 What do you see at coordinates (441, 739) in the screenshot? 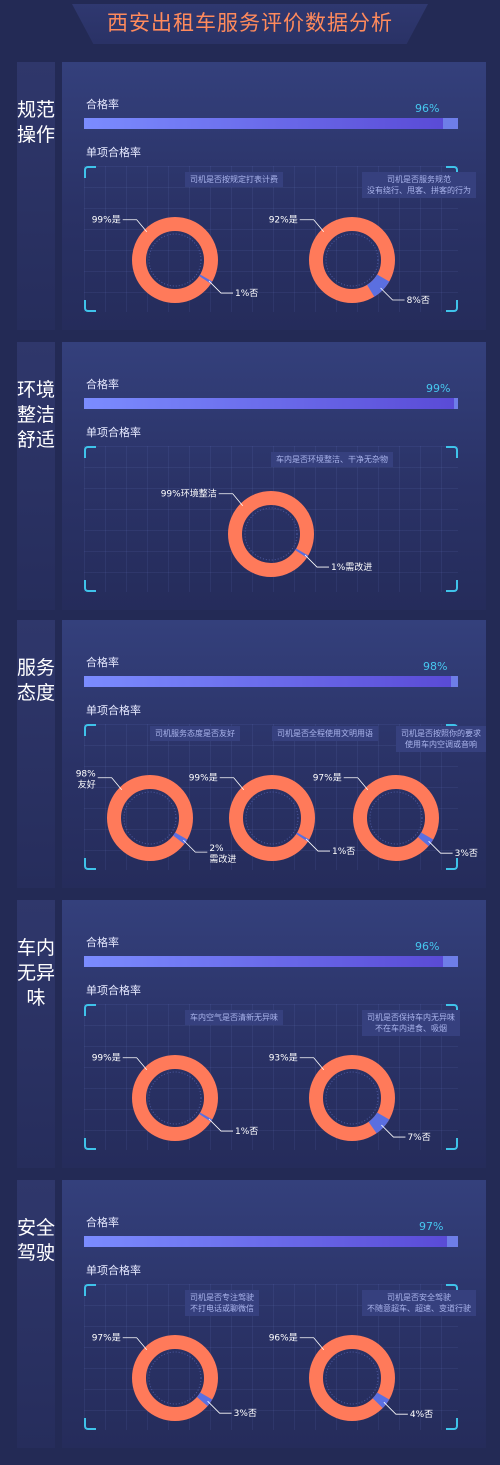
I see `question-box: 司机是否按照你的要求 使用车内空调或音响` at bounding box center [441, 739].